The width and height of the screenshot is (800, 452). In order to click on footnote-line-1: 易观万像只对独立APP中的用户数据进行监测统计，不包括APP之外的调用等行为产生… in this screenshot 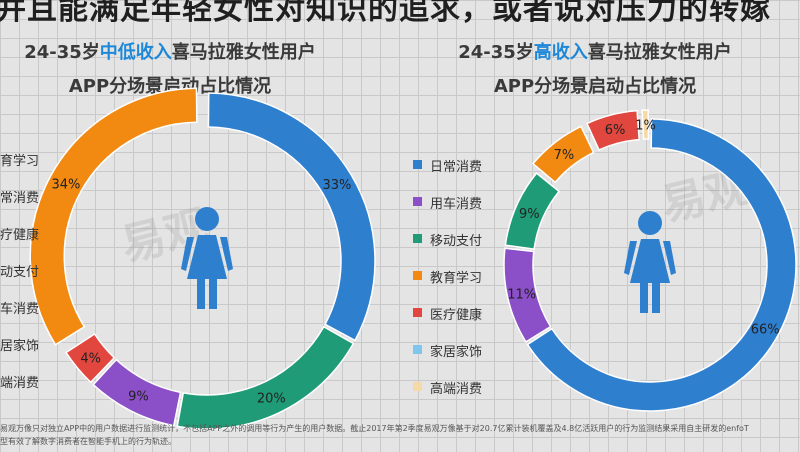, I will do `click(374, 428)`.